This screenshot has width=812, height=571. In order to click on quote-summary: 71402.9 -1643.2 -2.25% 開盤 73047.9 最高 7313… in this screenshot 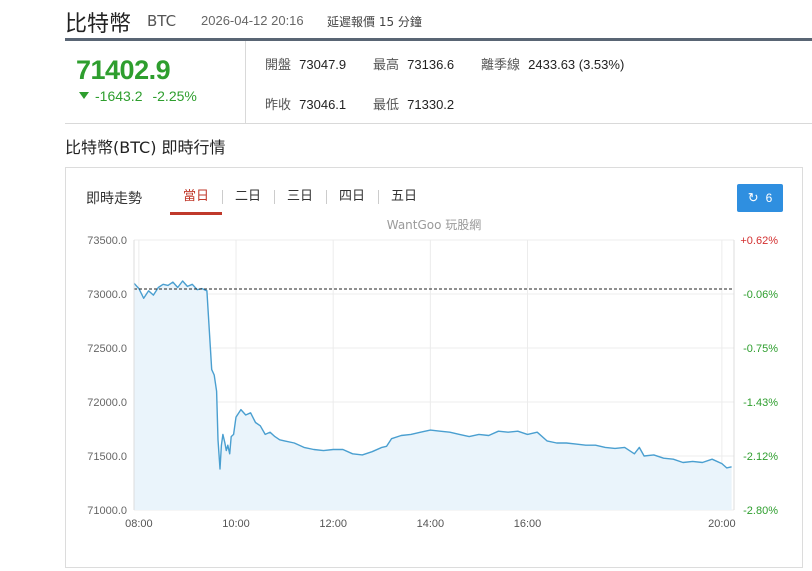, I will do `click(438, 82)`.